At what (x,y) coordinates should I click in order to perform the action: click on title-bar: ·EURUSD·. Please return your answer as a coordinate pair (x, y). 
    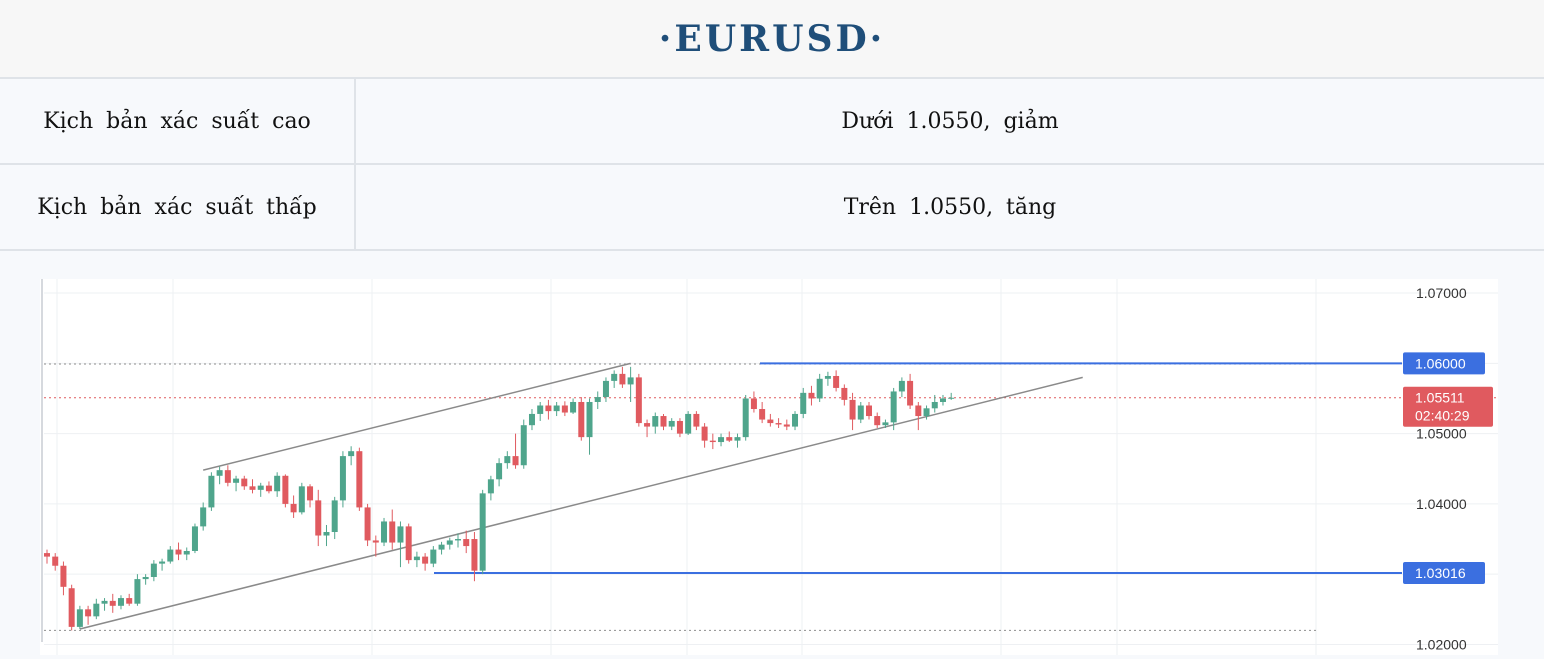
    Looking at the image, I should click on (772, 39).